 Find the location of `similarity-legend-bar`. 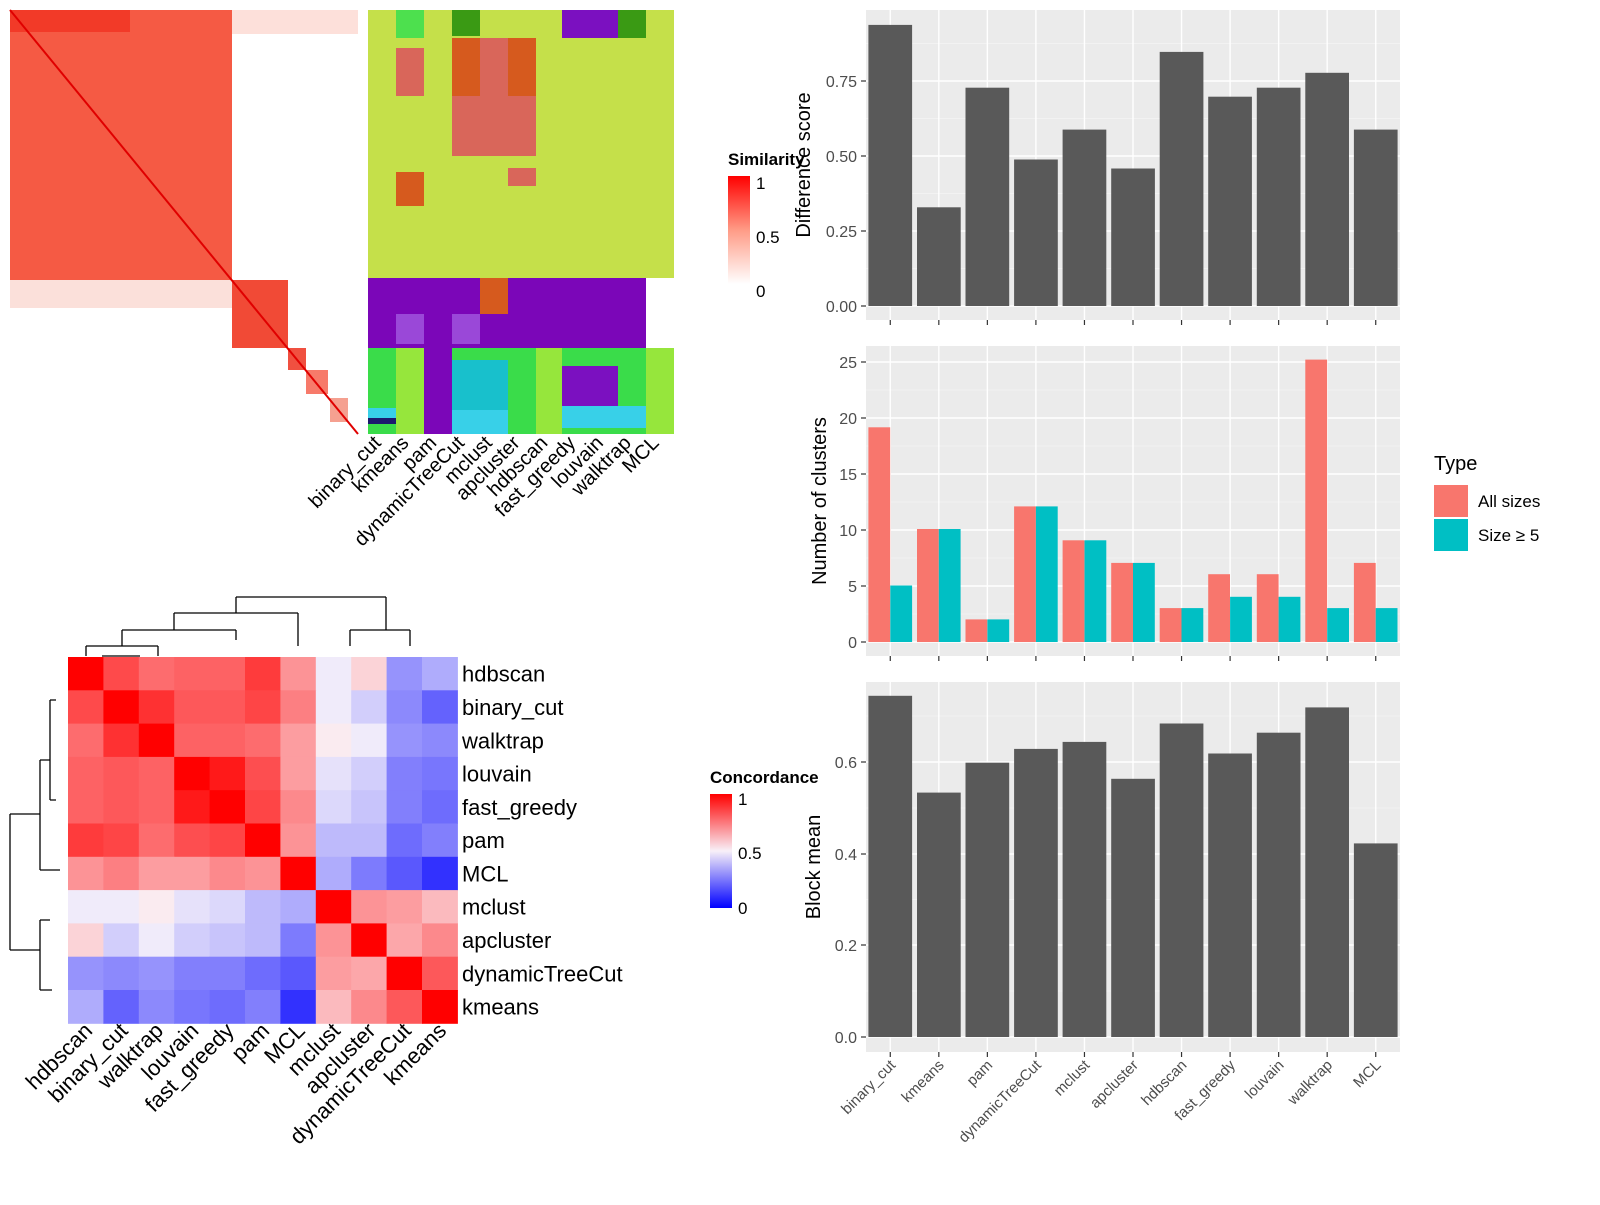

similarity-legend-bar is located at coordinates (739, 230).